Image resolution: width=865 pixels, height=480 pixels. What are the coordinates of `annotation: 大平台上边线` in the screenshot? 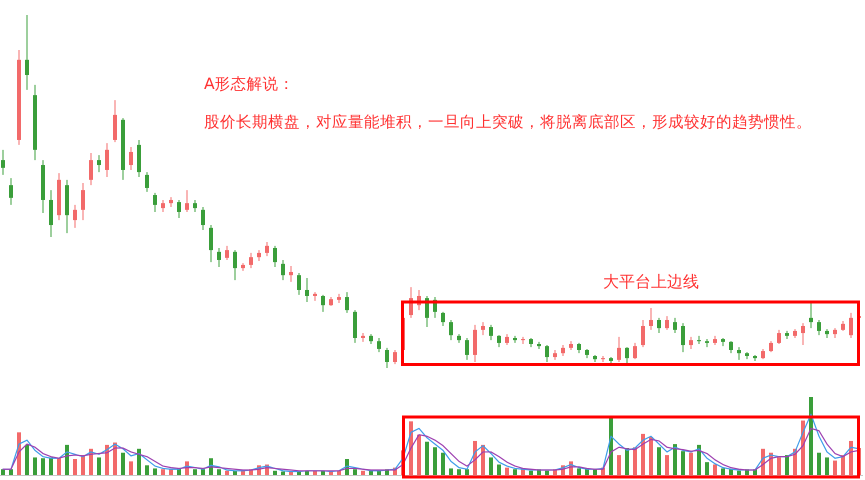 It's located at (651, 281).